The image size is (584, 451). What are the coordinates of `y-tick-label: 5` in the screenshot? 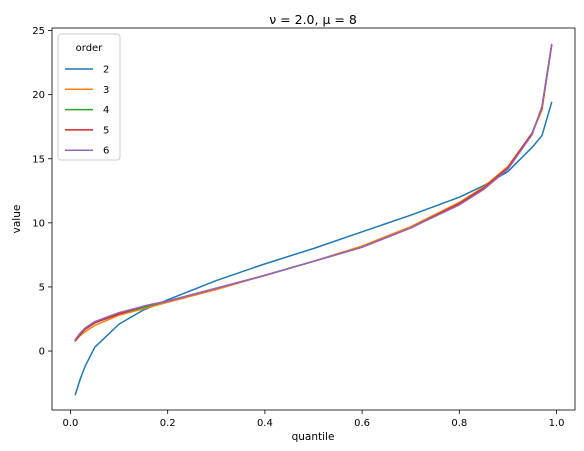 It's located at (42, 287).